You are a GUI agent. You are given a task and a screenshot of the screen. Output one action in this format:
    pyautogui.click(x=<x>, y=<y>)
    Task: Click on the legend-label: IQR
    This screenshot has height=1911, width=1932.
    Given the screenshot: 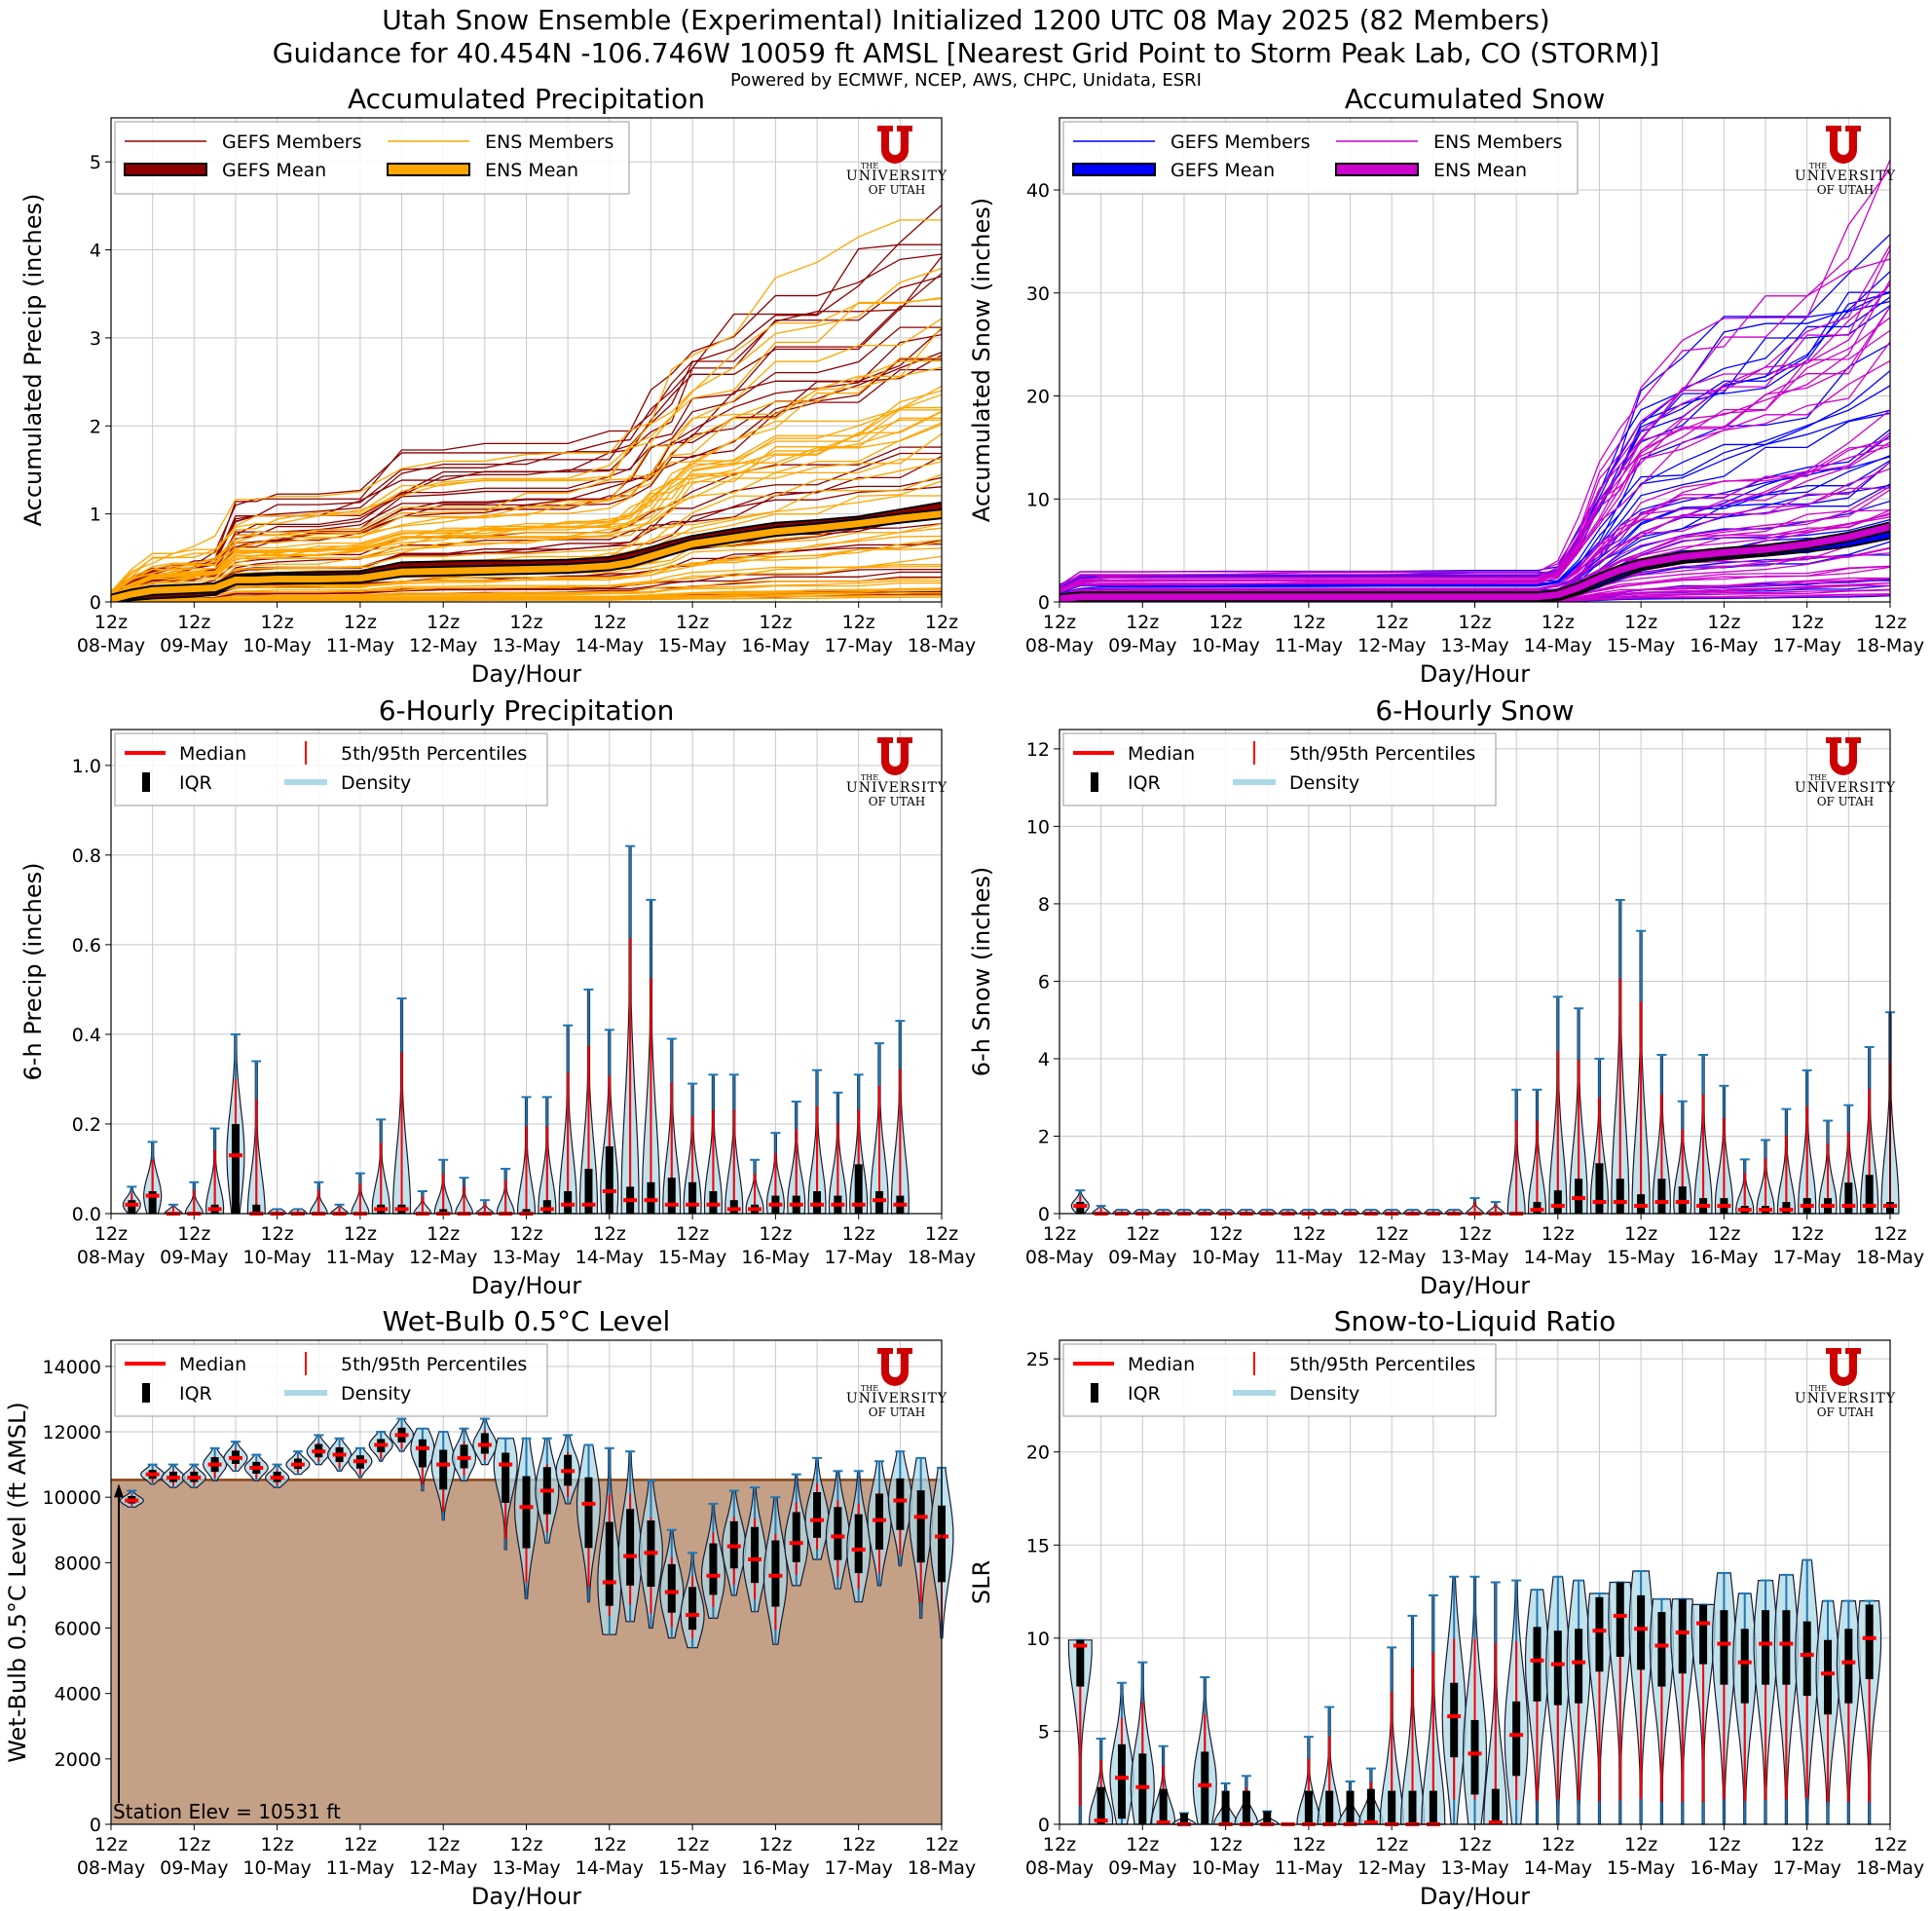 What is the action you would take?
    pyautogui.click(x=196, y=1394)
    